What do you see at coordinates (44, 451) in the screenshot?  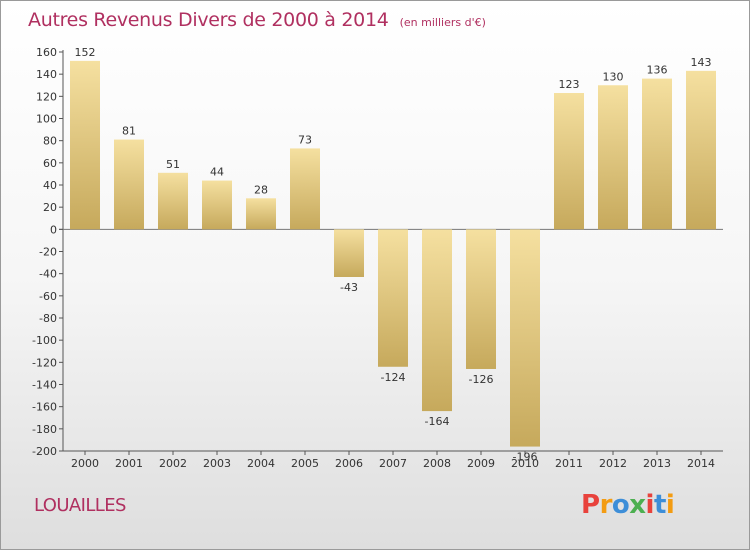 I see `y-tick-label: -200` at bounding box center [44, 451].